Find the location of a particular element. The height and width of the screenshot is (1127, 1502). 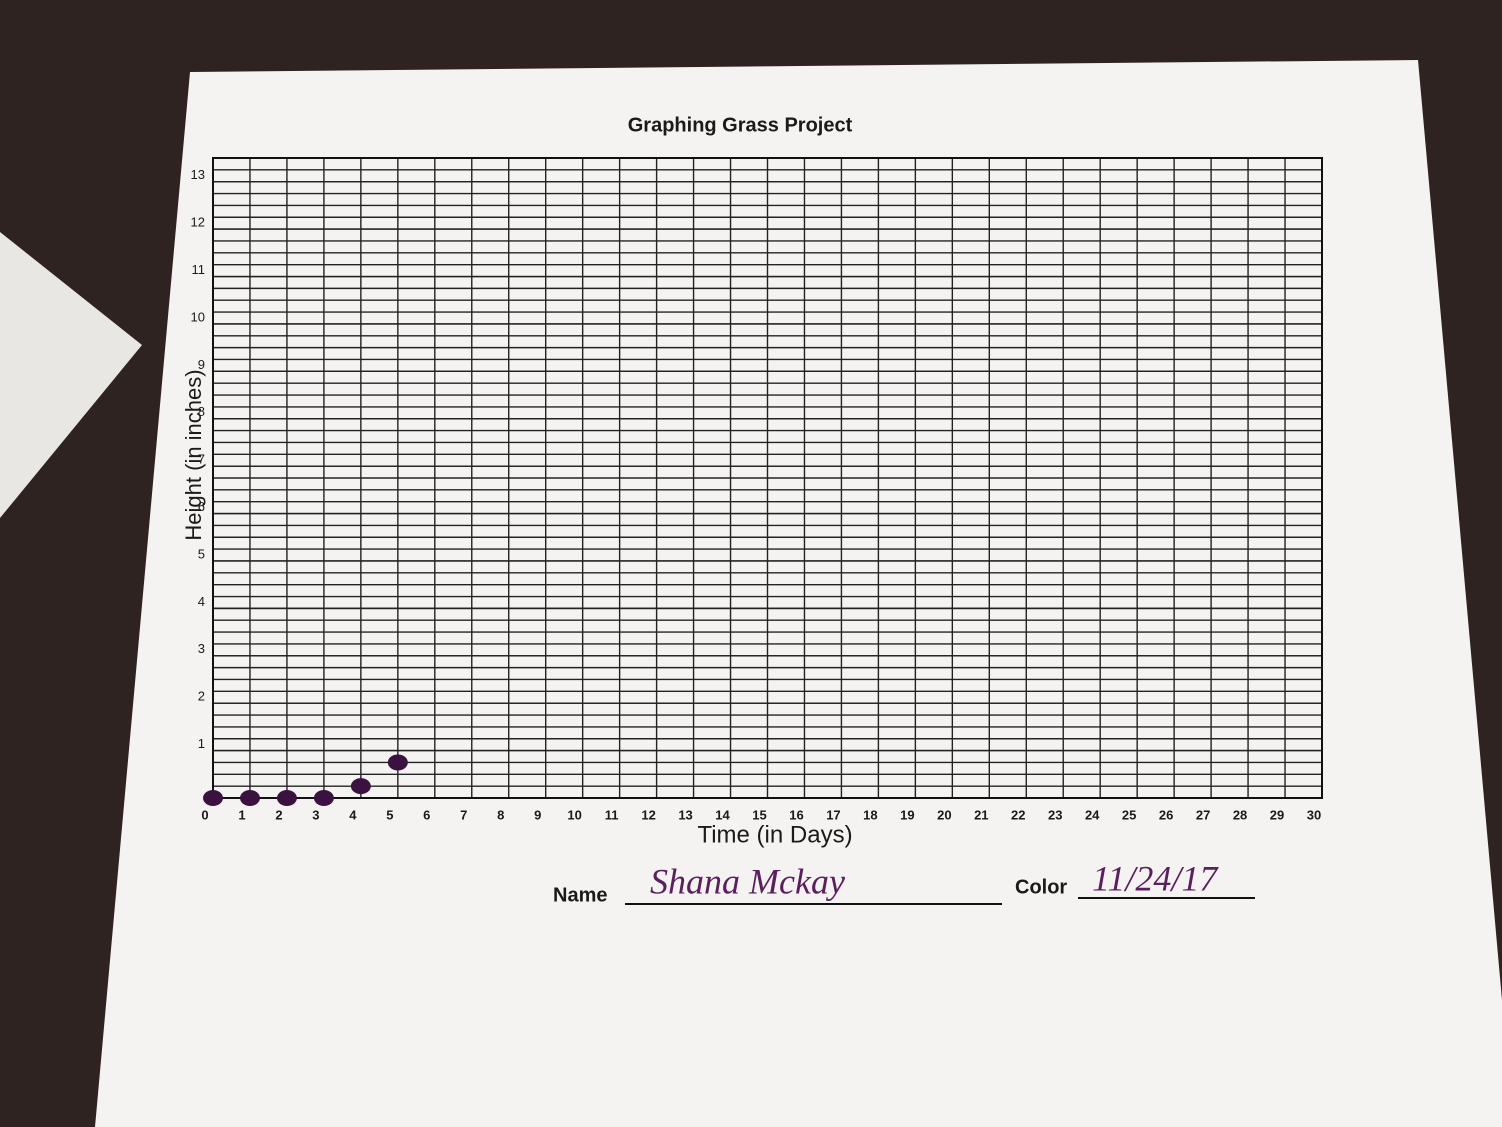

y-tick-label: 9 is located at coordinates (201, 364).